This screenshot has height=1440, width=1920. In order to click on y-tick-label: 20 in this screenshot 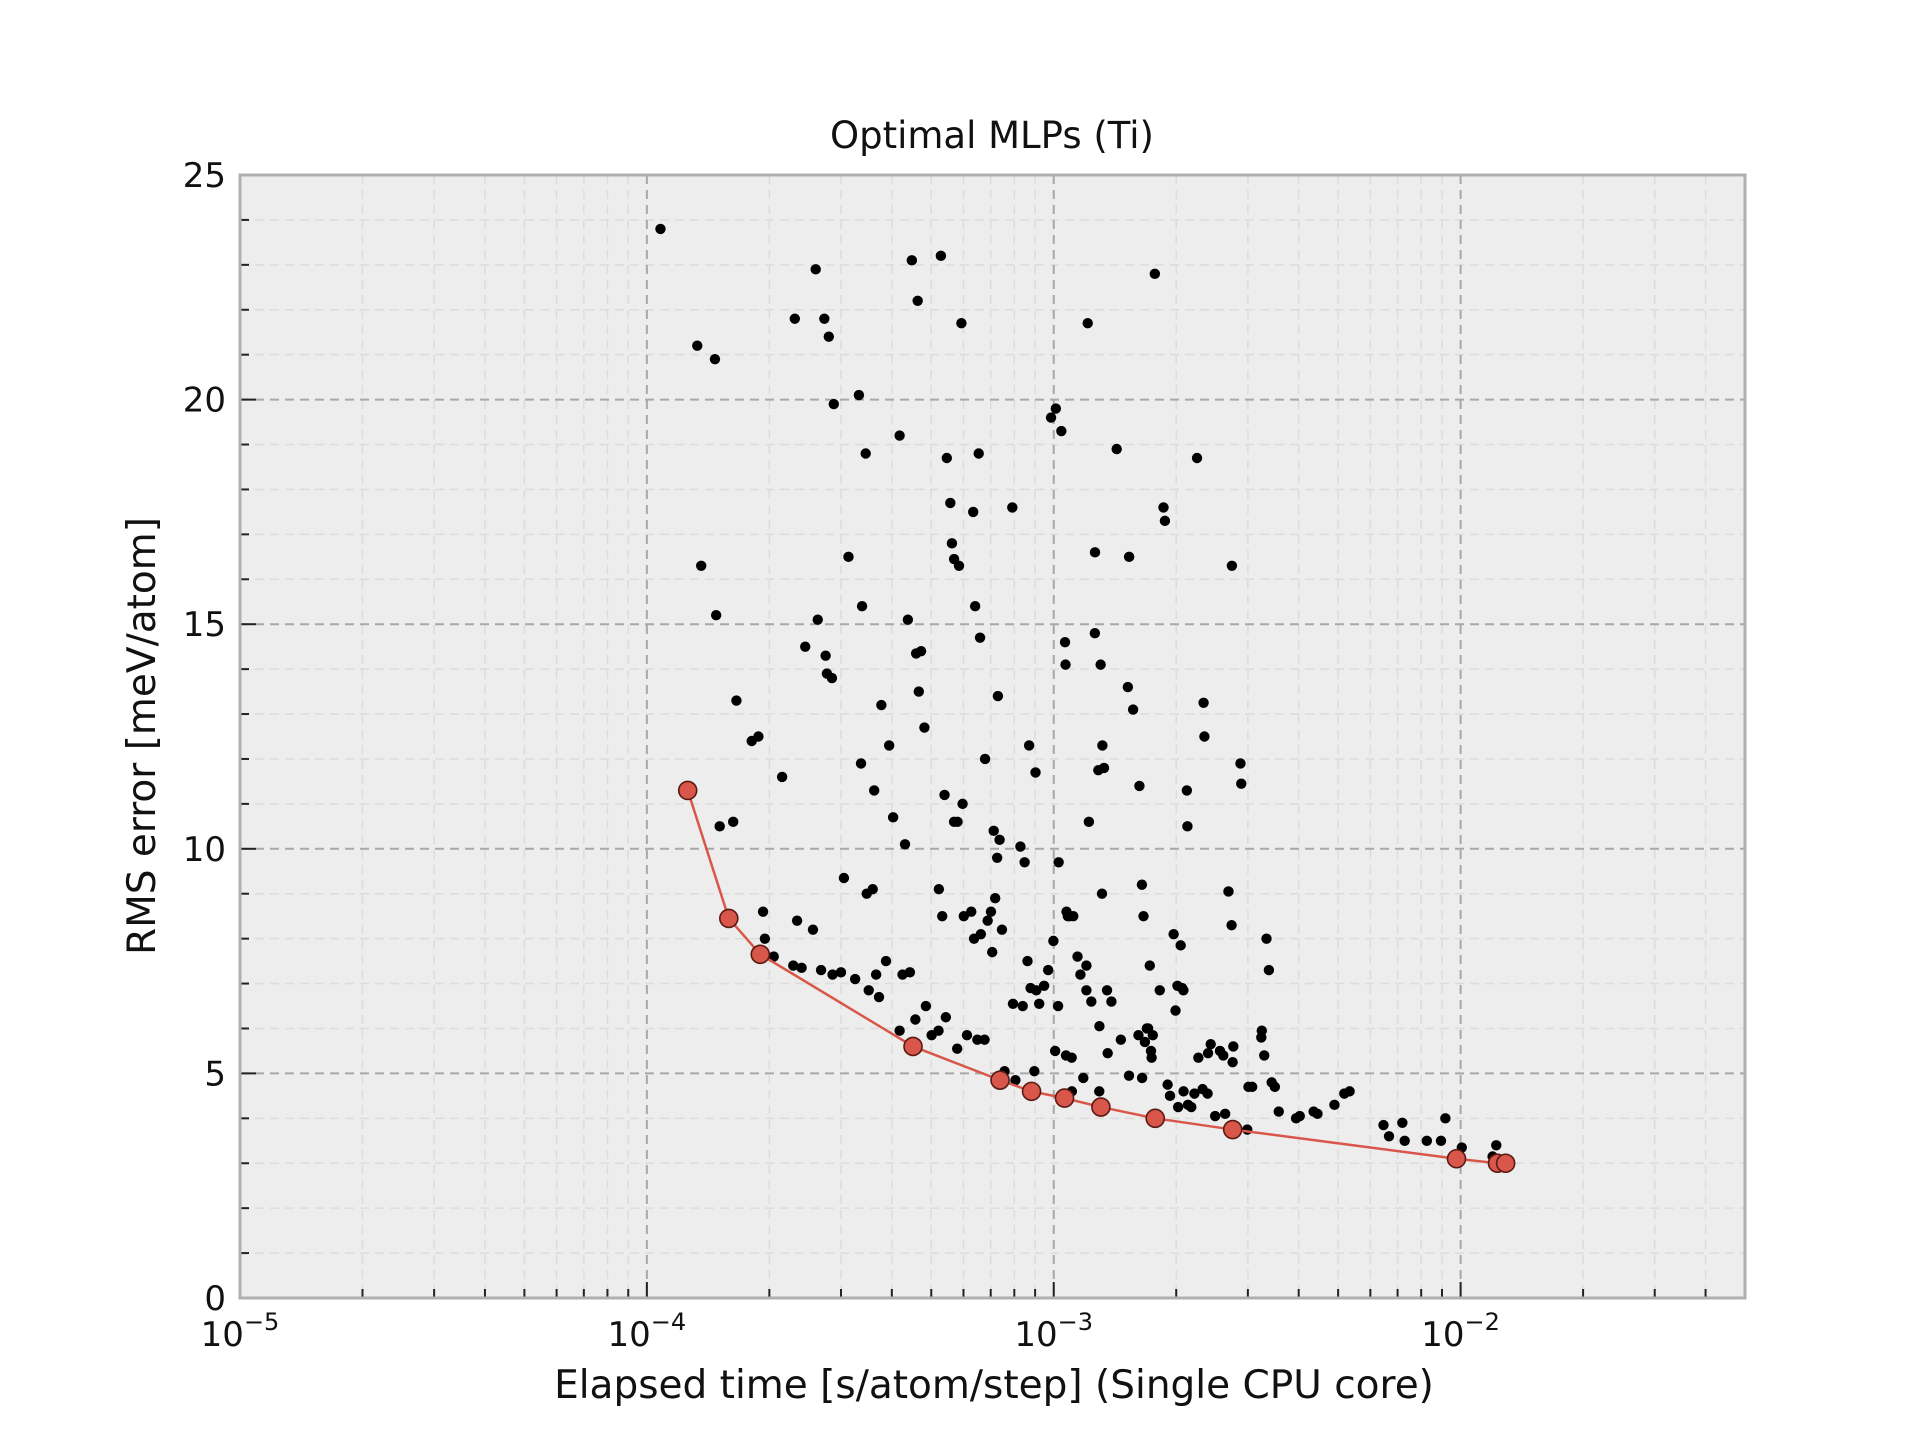, I will do `click(204, 401)`.